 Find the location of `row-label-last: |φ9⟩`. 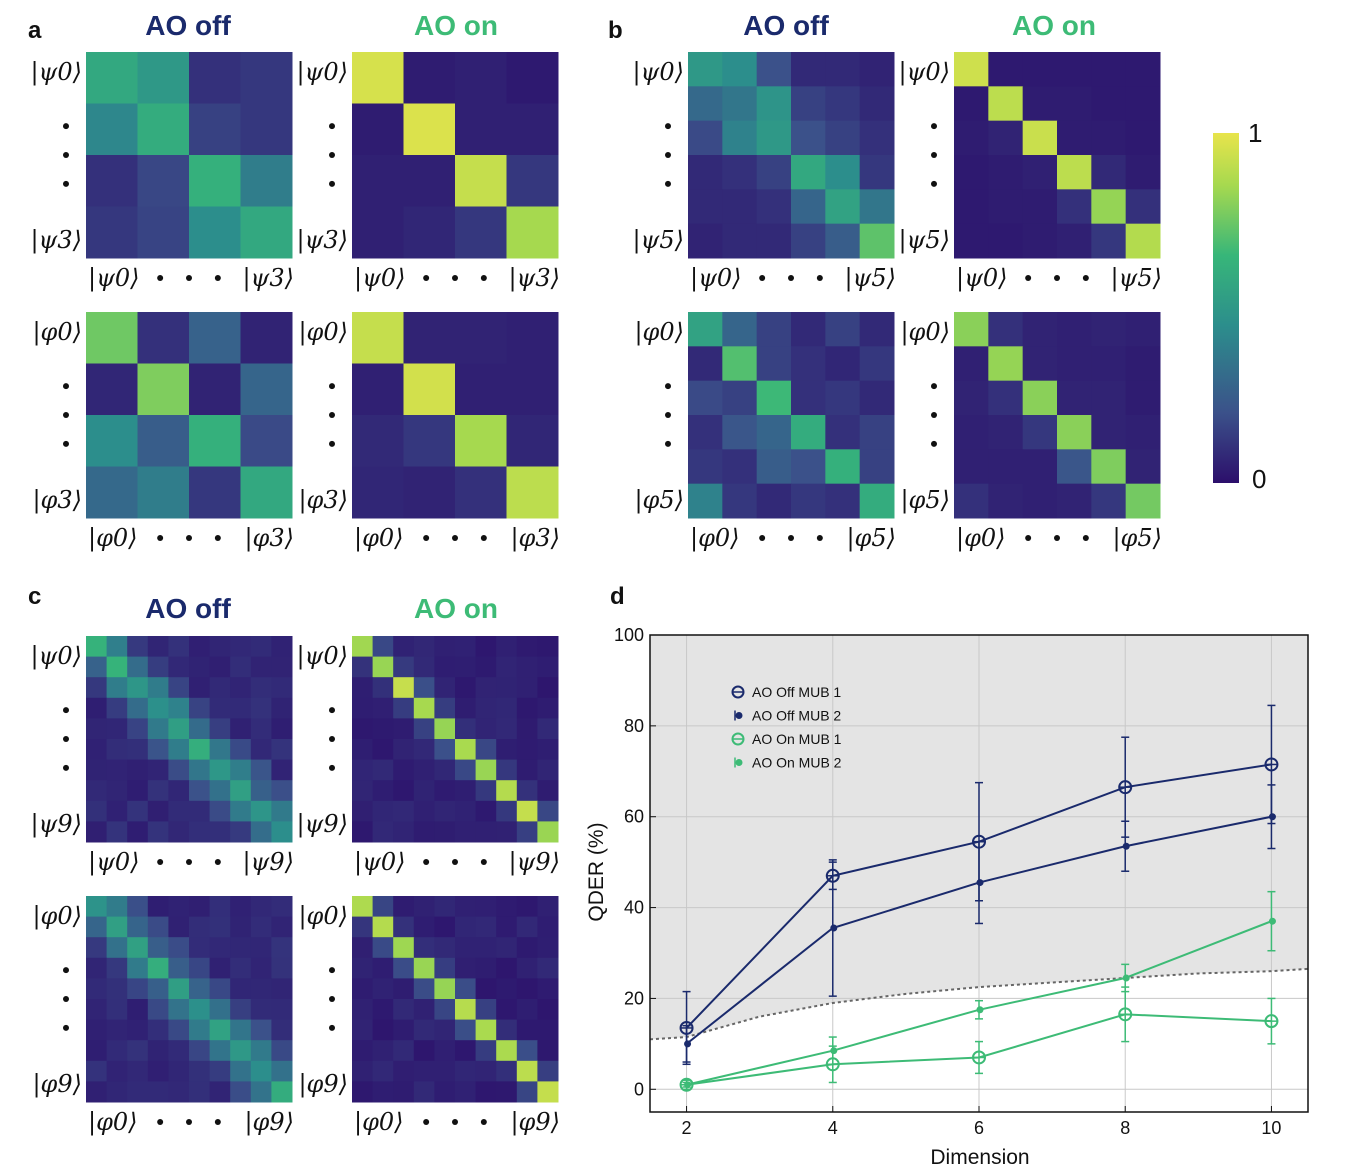

row-label-last: |φ9⟩ is located at coordinates (57, 1084).